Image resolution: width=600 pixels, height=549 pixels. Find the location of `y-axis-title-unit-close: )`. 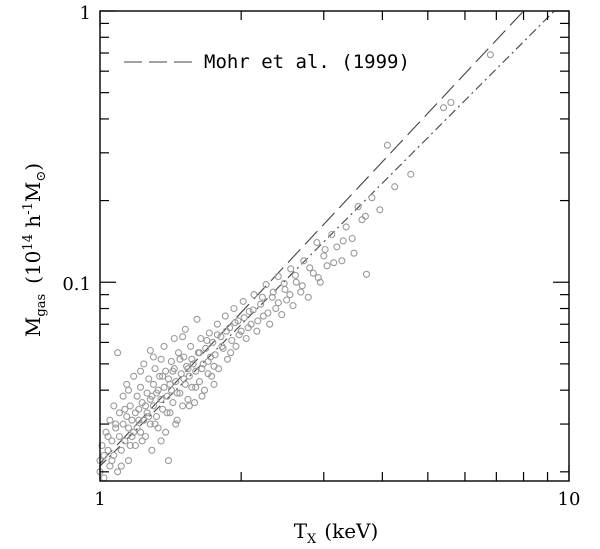

y-axis-title-unit-close: ) is located at coordinates (33, 167).